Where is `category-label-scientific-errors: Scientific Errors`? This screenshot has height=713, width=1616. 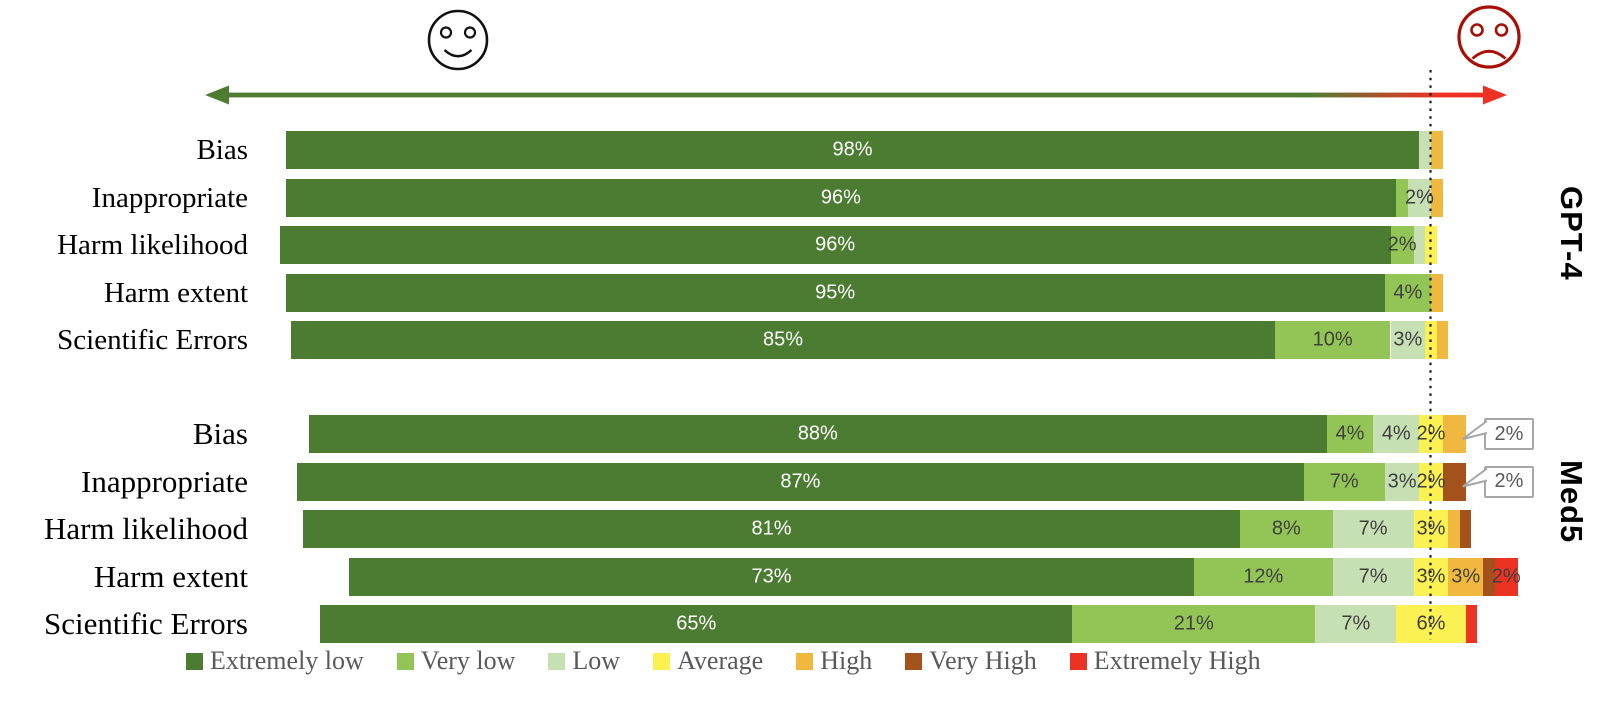
category-label-scientific-errors: Scientific Errors is located at coordinates (152, 340).